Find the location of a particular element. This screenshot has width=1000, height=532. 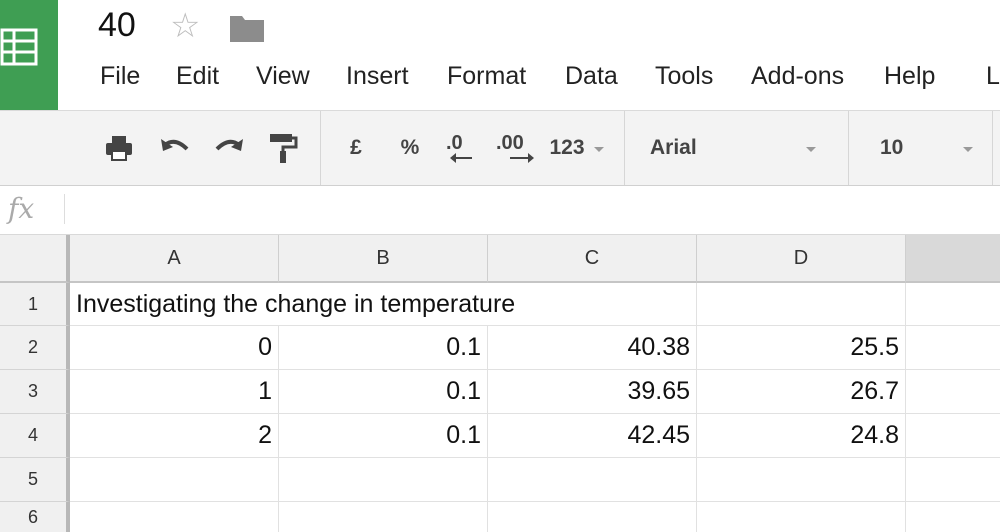

cell-b6 is located at coordinates (383, 517).